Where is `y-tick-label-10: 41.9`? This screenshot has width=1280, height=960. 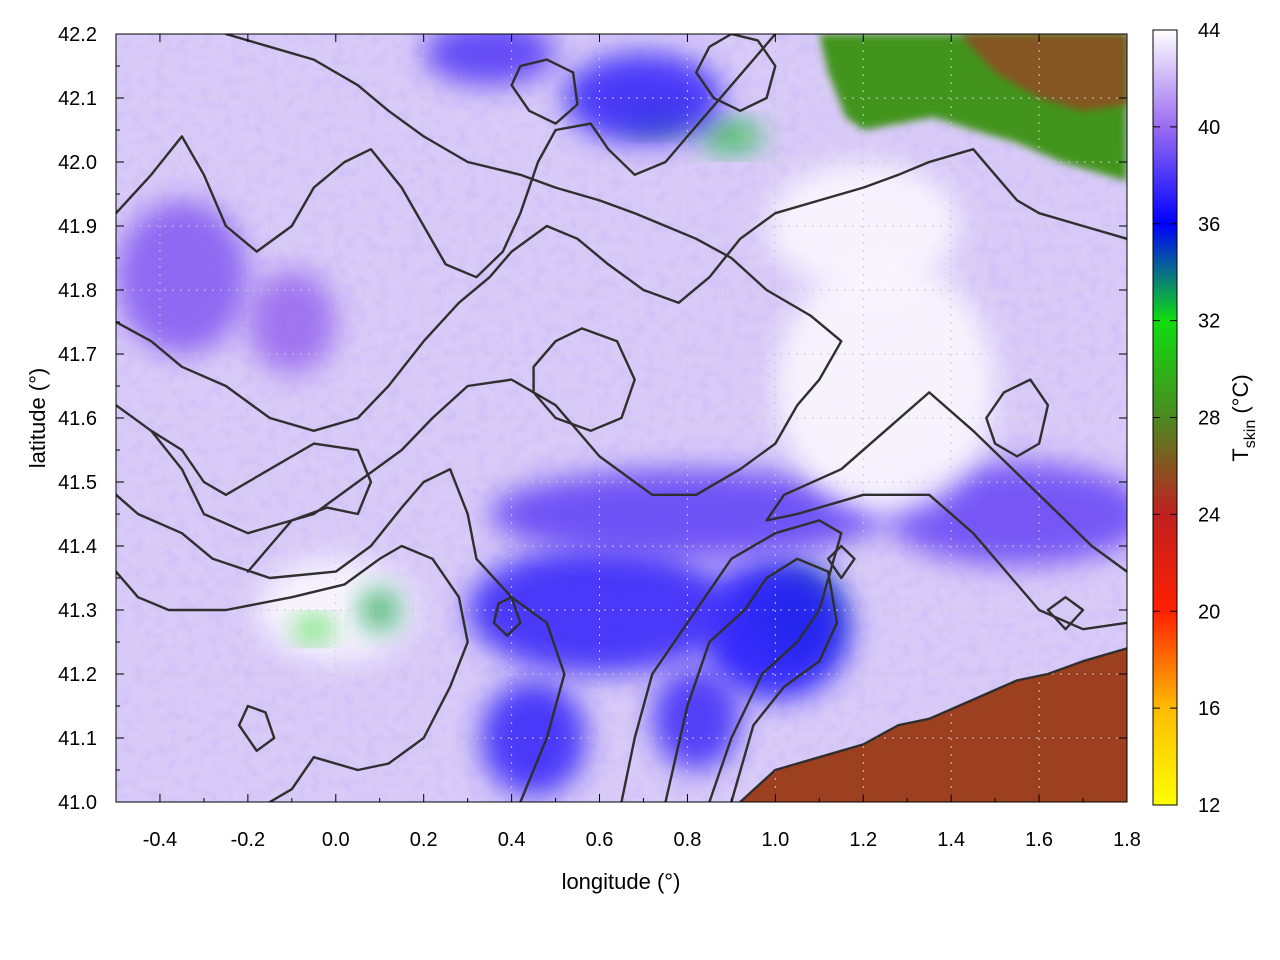 y-tick-label-10: 41.9 is located at coordinates (77, 227).